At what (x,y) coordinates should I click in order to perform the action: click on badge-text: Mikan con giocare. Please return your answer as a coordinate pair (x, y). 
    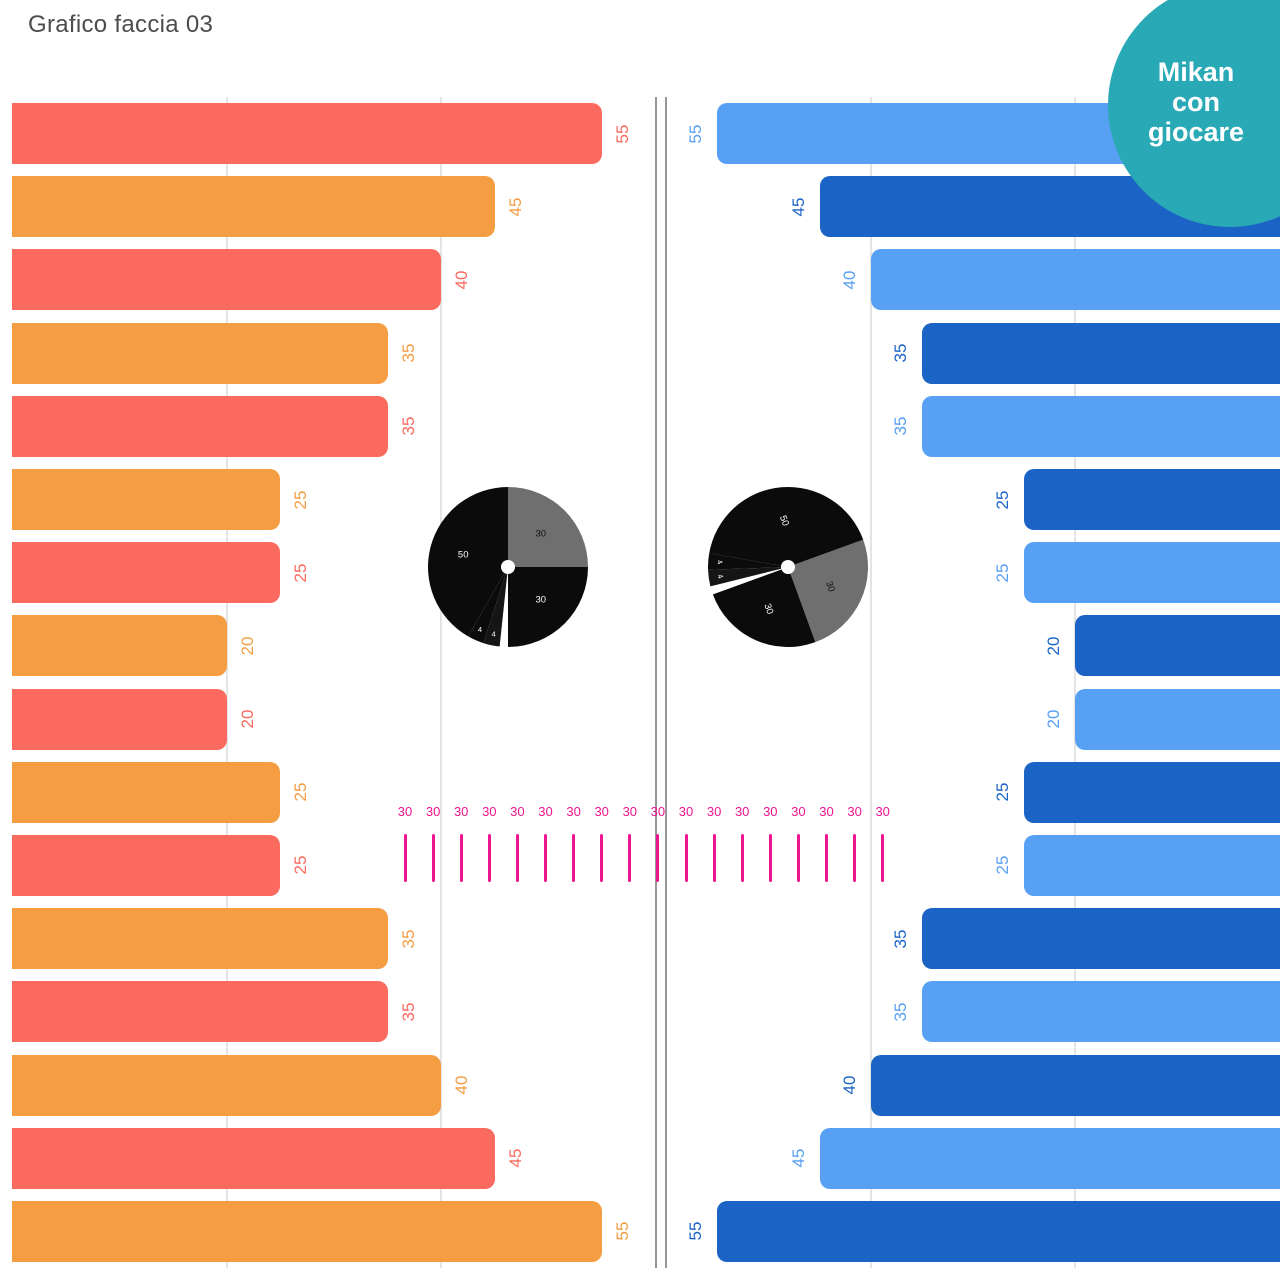
    Looking at the image, I should click on (1193, 102).